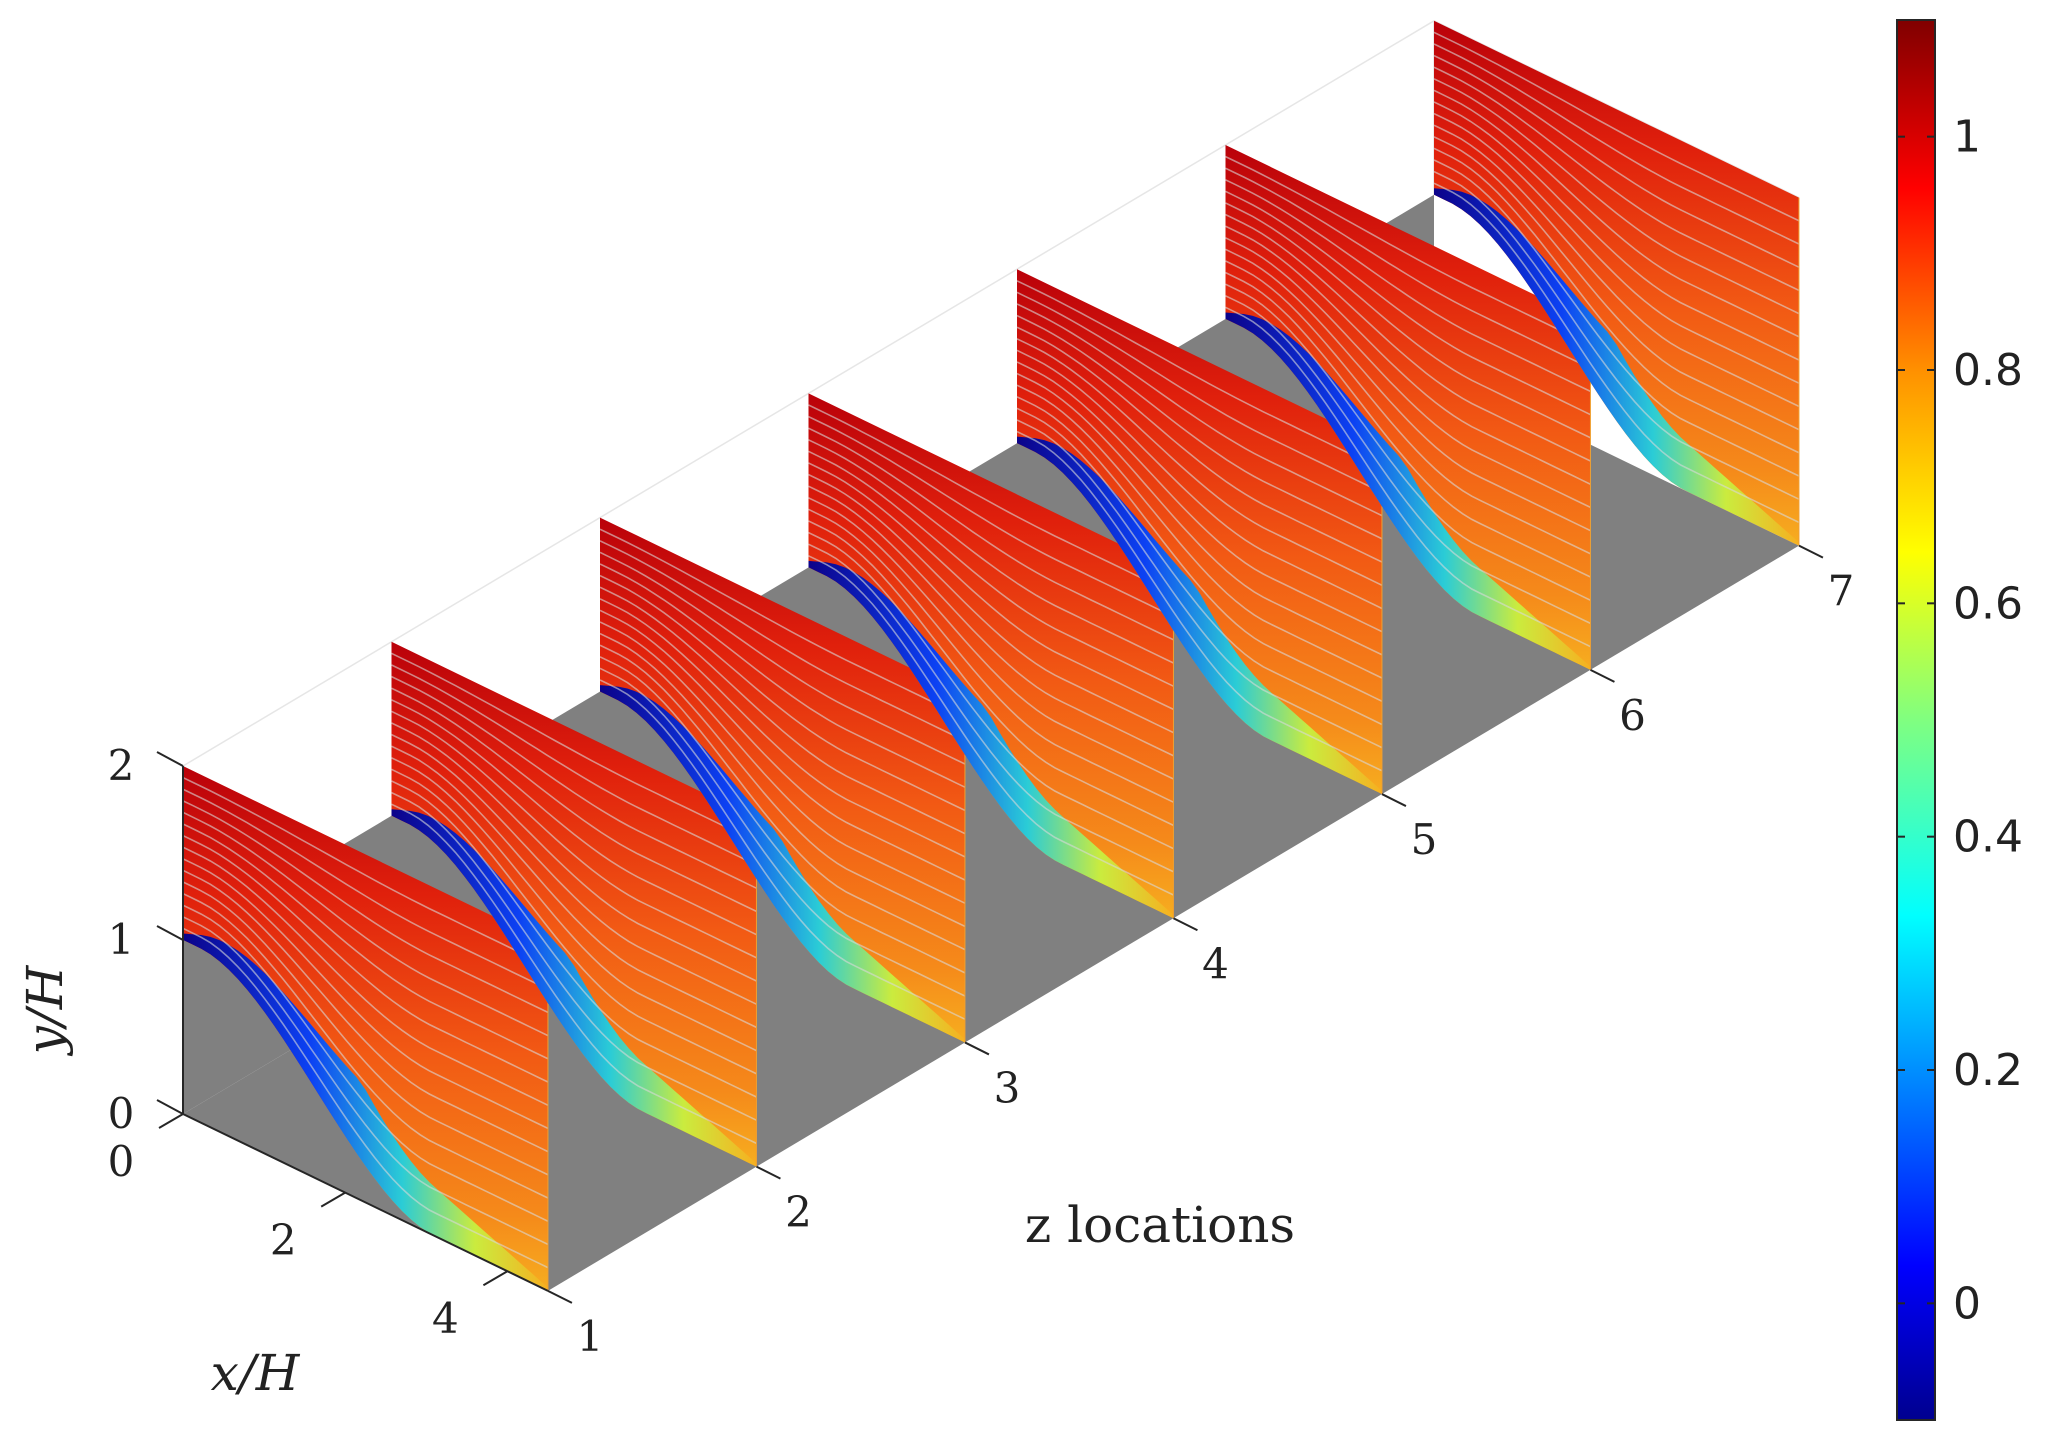 The height and width of the screenshot is (1443, 2046). Describe the element at coordinates (121, 1161) in the screenshot. I see `x-tick-label: 0` at that location.